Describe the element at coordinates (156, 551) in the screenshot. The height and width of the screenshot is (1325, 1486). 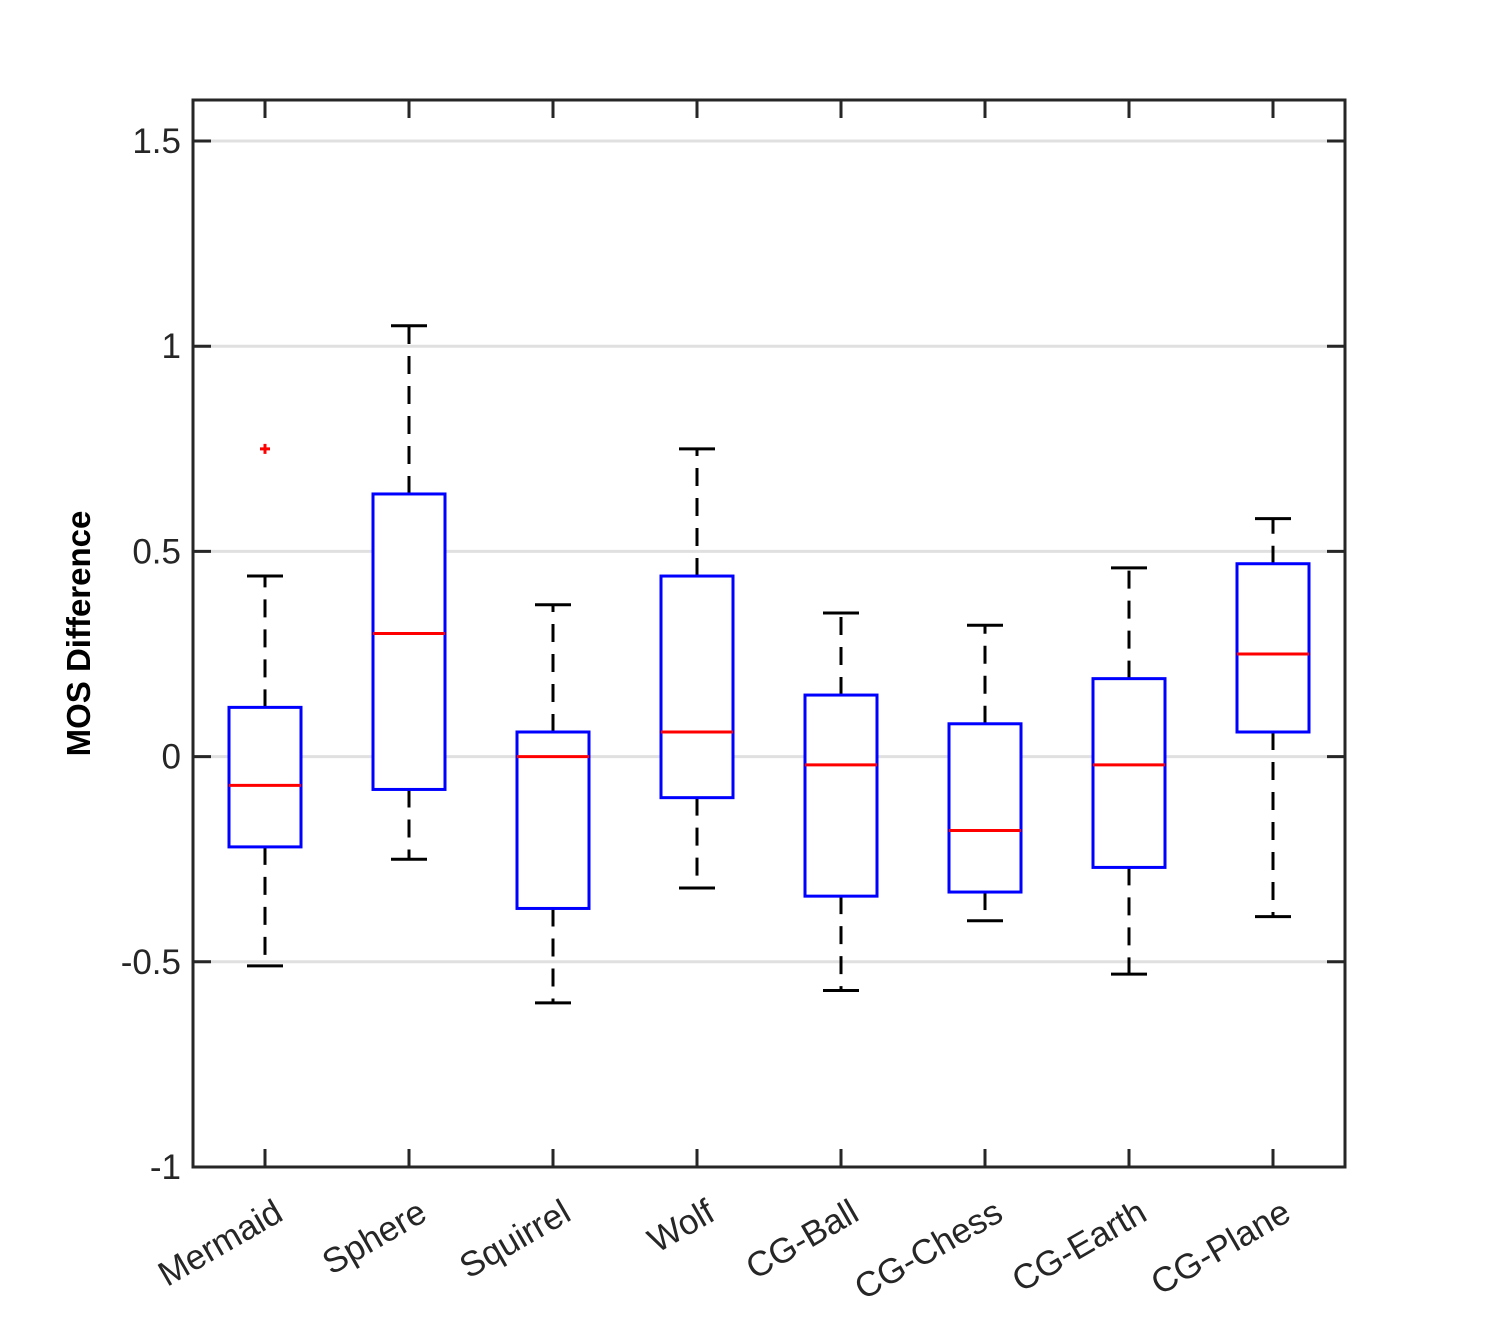
I see `y-tick-label: 0.5` at that location.